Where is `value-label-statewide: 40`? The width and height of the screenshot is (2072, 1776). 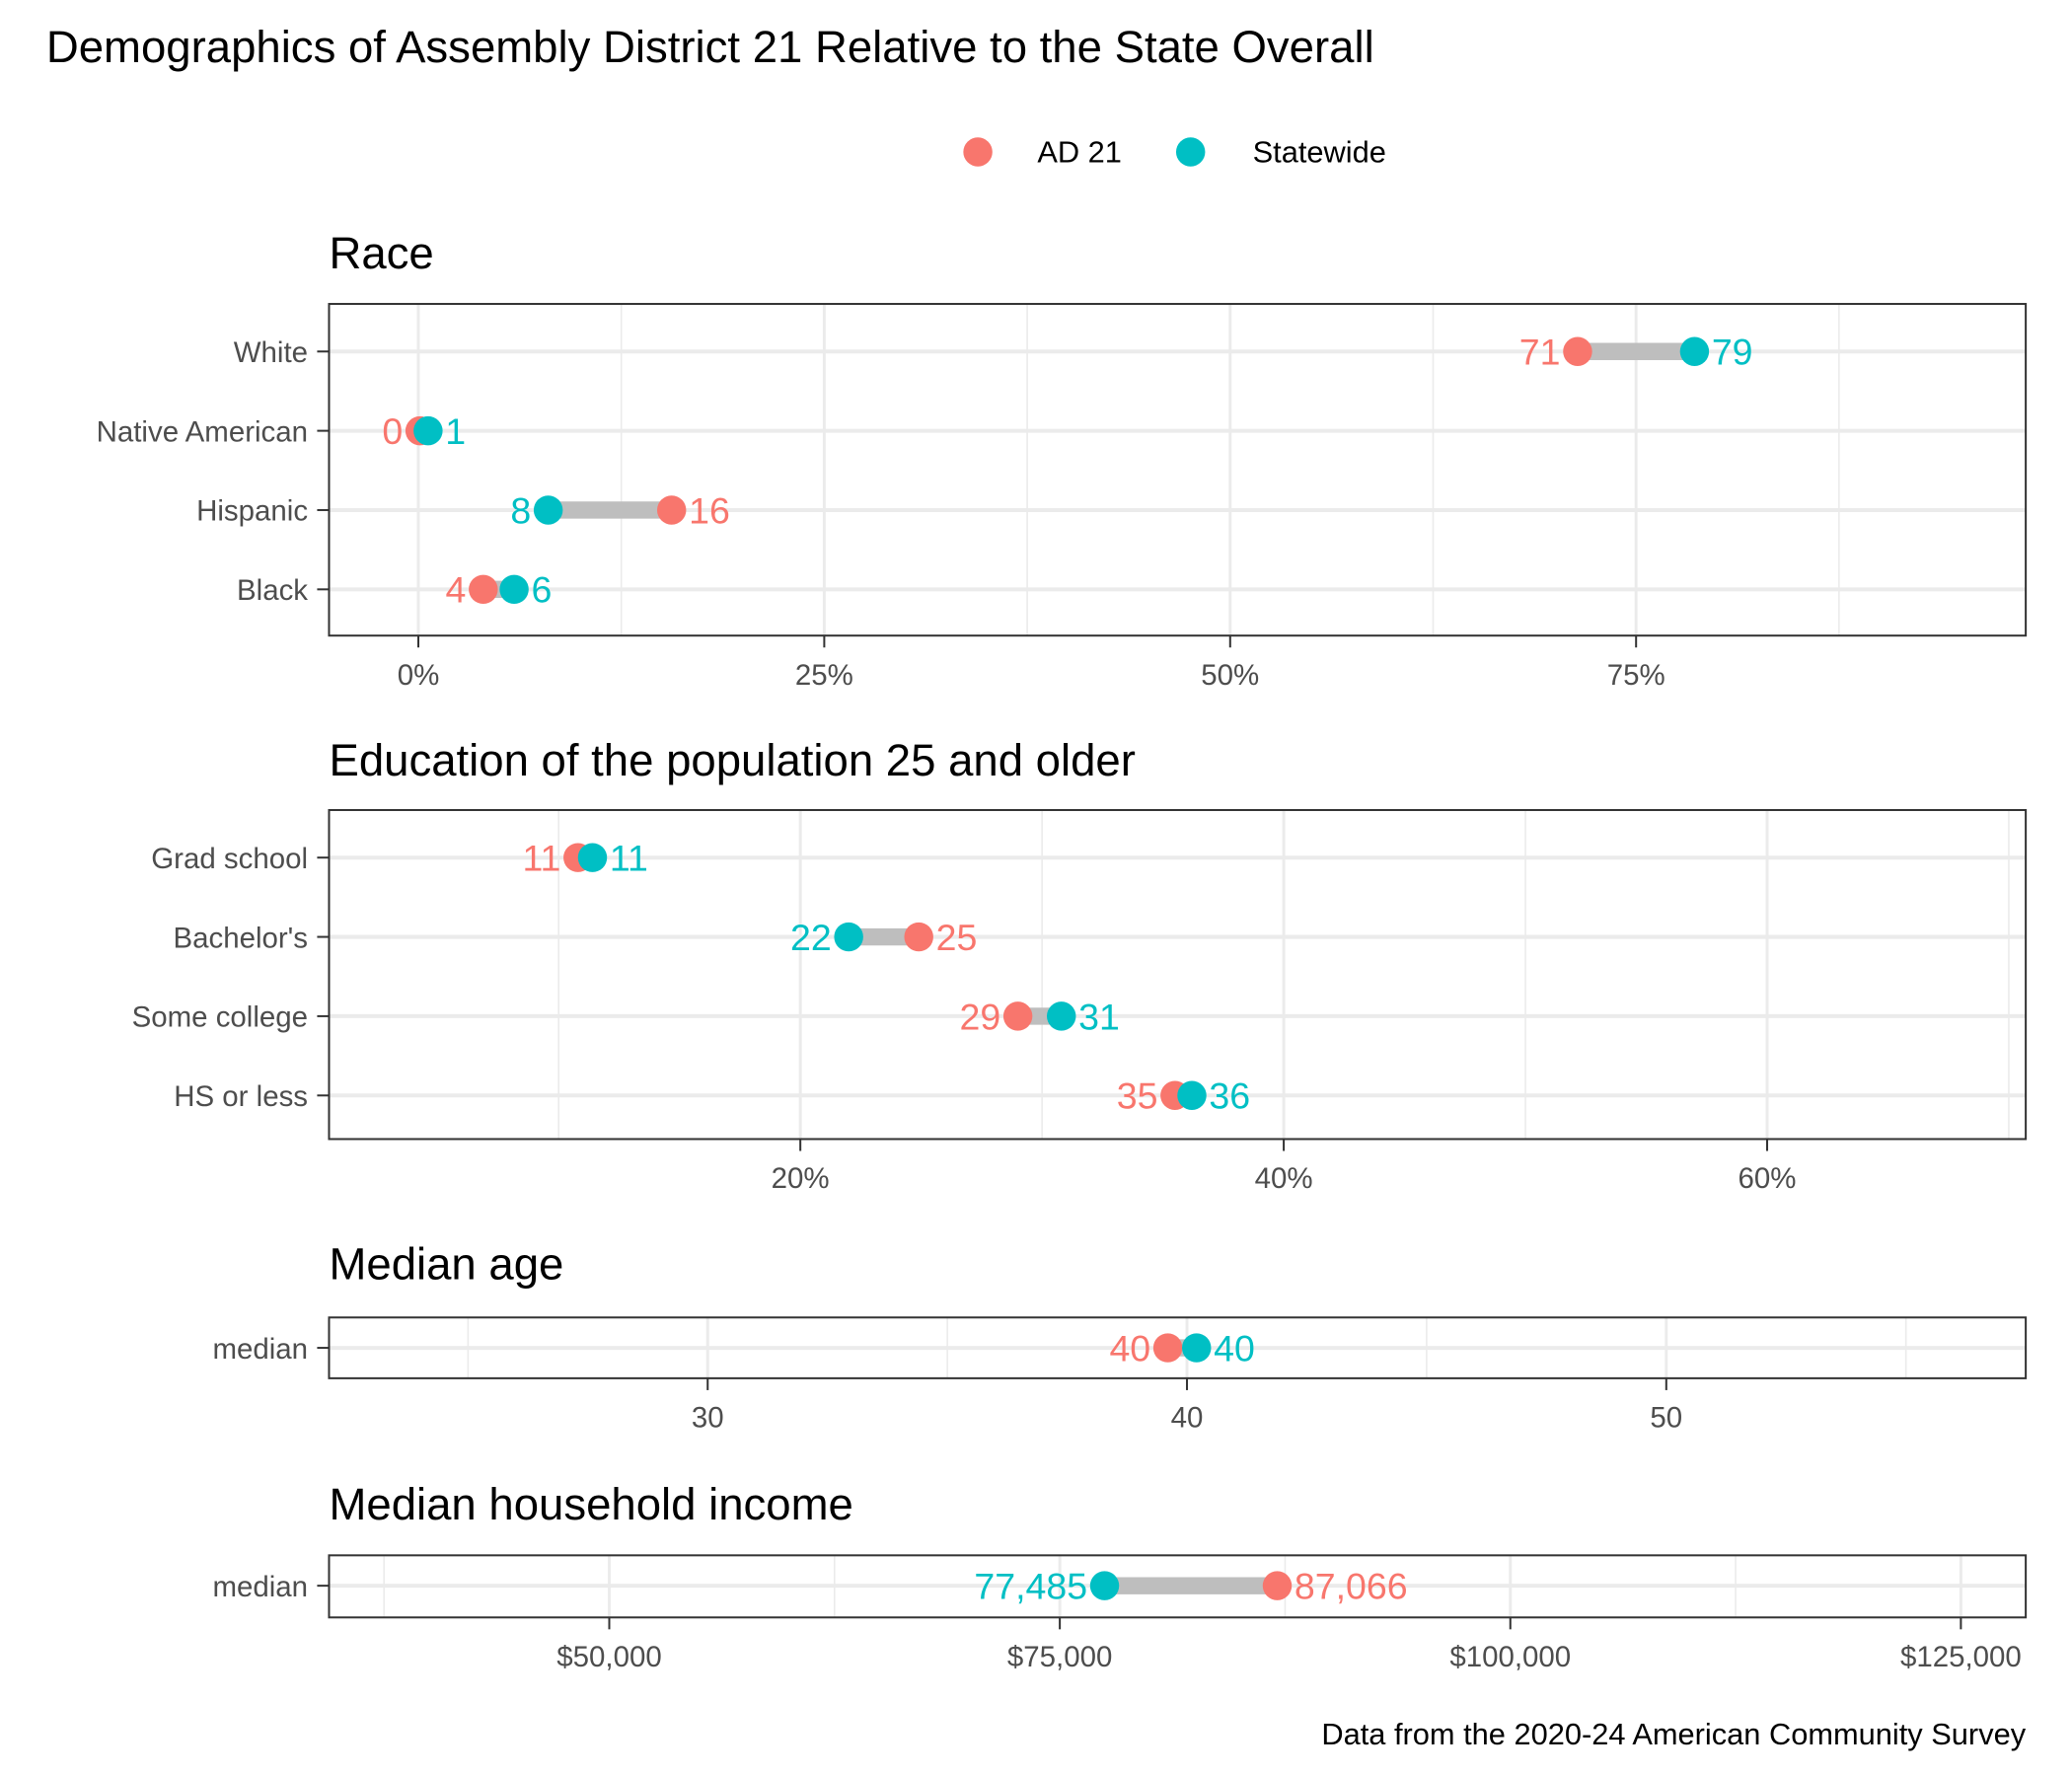
value-label-statewide: 40 is located at coordinates (1234, 1348).